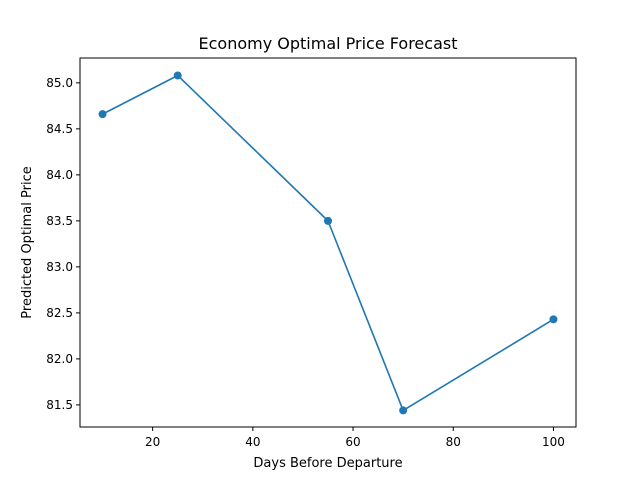 This screenshot has width=640, height=480. I want to click on x-axis-label: Days Before Departure, so click(327, 463).